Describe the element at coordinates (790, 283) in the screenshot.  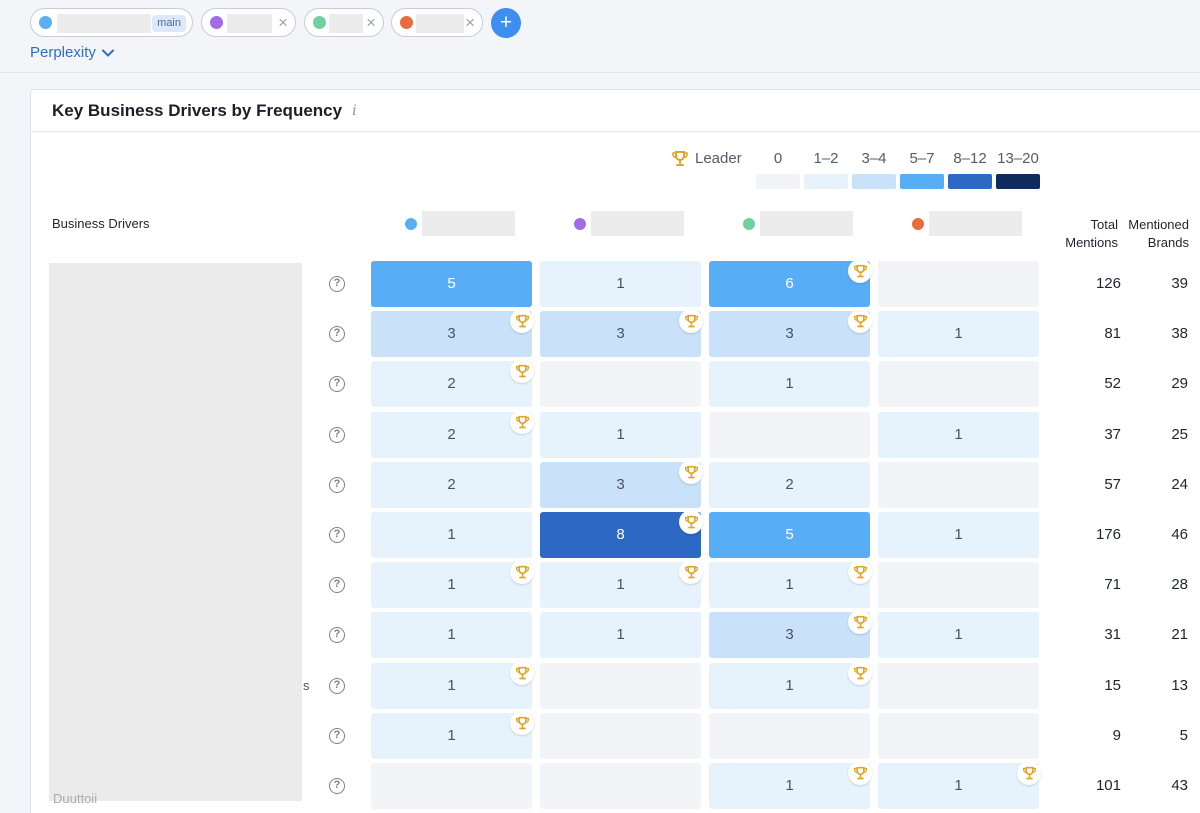
I see `heatmap-cell: 6` at that location.